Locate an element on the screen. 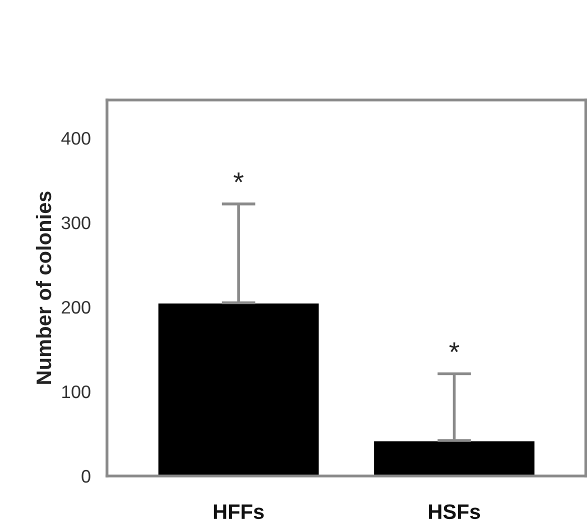 This screenshot has width=587, height=526. x-tick-label: HFFs is located at coordinates (239, 512).